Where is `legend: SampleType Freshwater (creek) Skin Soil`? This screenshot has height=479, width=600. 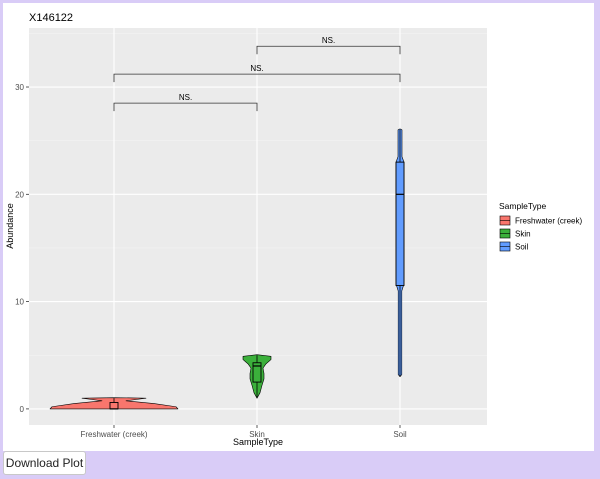
legend: SampleType Freshwater (creek) Skin Soil is located at coordinates (540, 226).